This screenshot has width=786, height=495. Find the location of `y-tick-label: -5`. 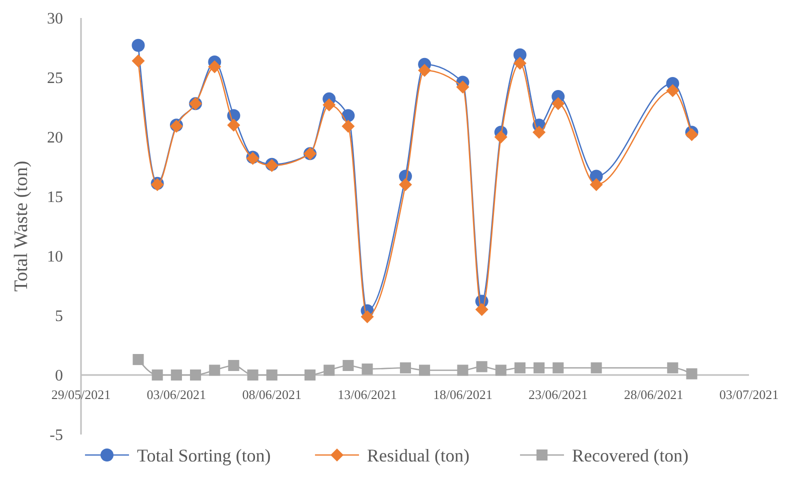

y-tick-label: -5 is located at coordinates (56, 435).